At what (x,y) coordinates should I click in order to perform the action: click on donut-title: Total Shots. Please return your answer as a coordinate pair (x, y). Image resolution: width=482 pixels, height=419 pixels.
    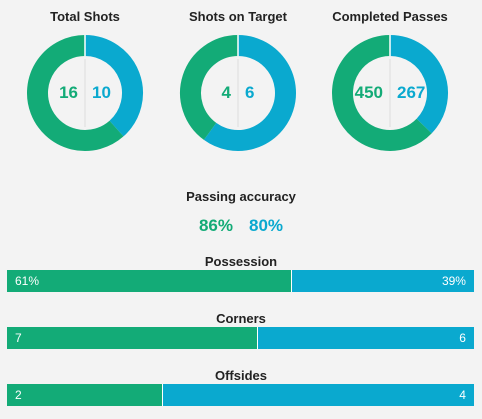
    Looking at the image, I should click on (85, 16).